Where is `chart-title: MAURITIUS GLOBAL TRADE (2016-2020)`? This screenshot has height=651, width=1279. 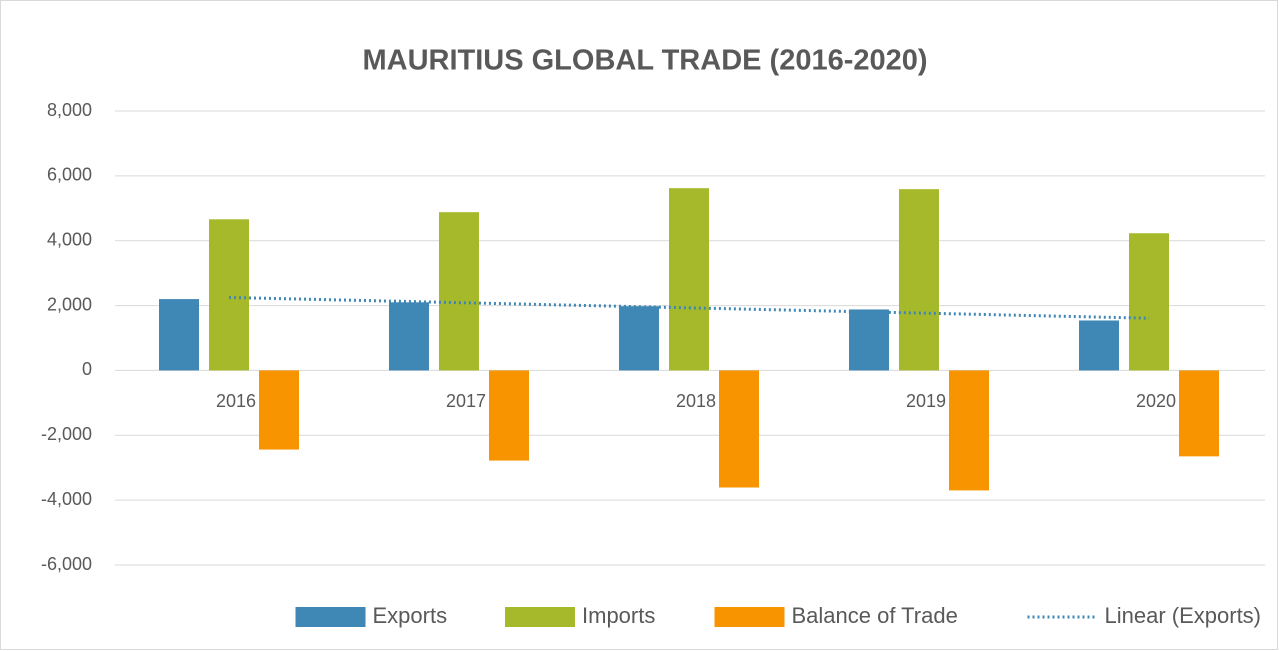 chart-title: MAURITIUS GLOBAL TRADE (2016-2020) is located at coordinates (644, 61).